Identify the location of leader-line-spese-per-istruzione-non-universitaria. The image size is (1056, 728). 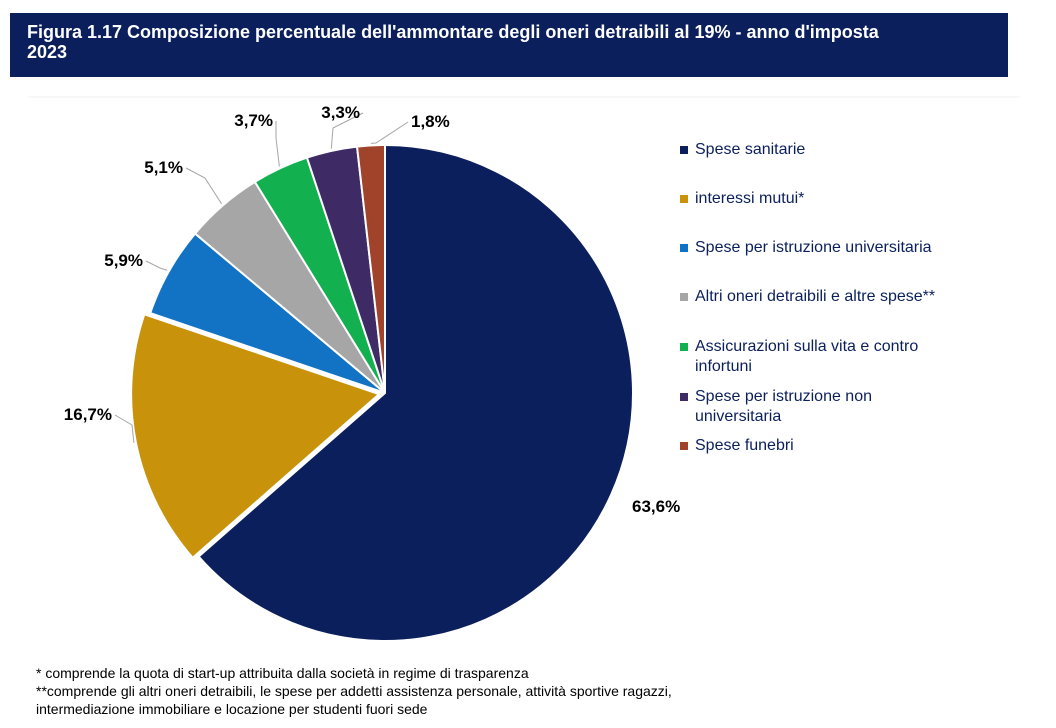
(347, 130).